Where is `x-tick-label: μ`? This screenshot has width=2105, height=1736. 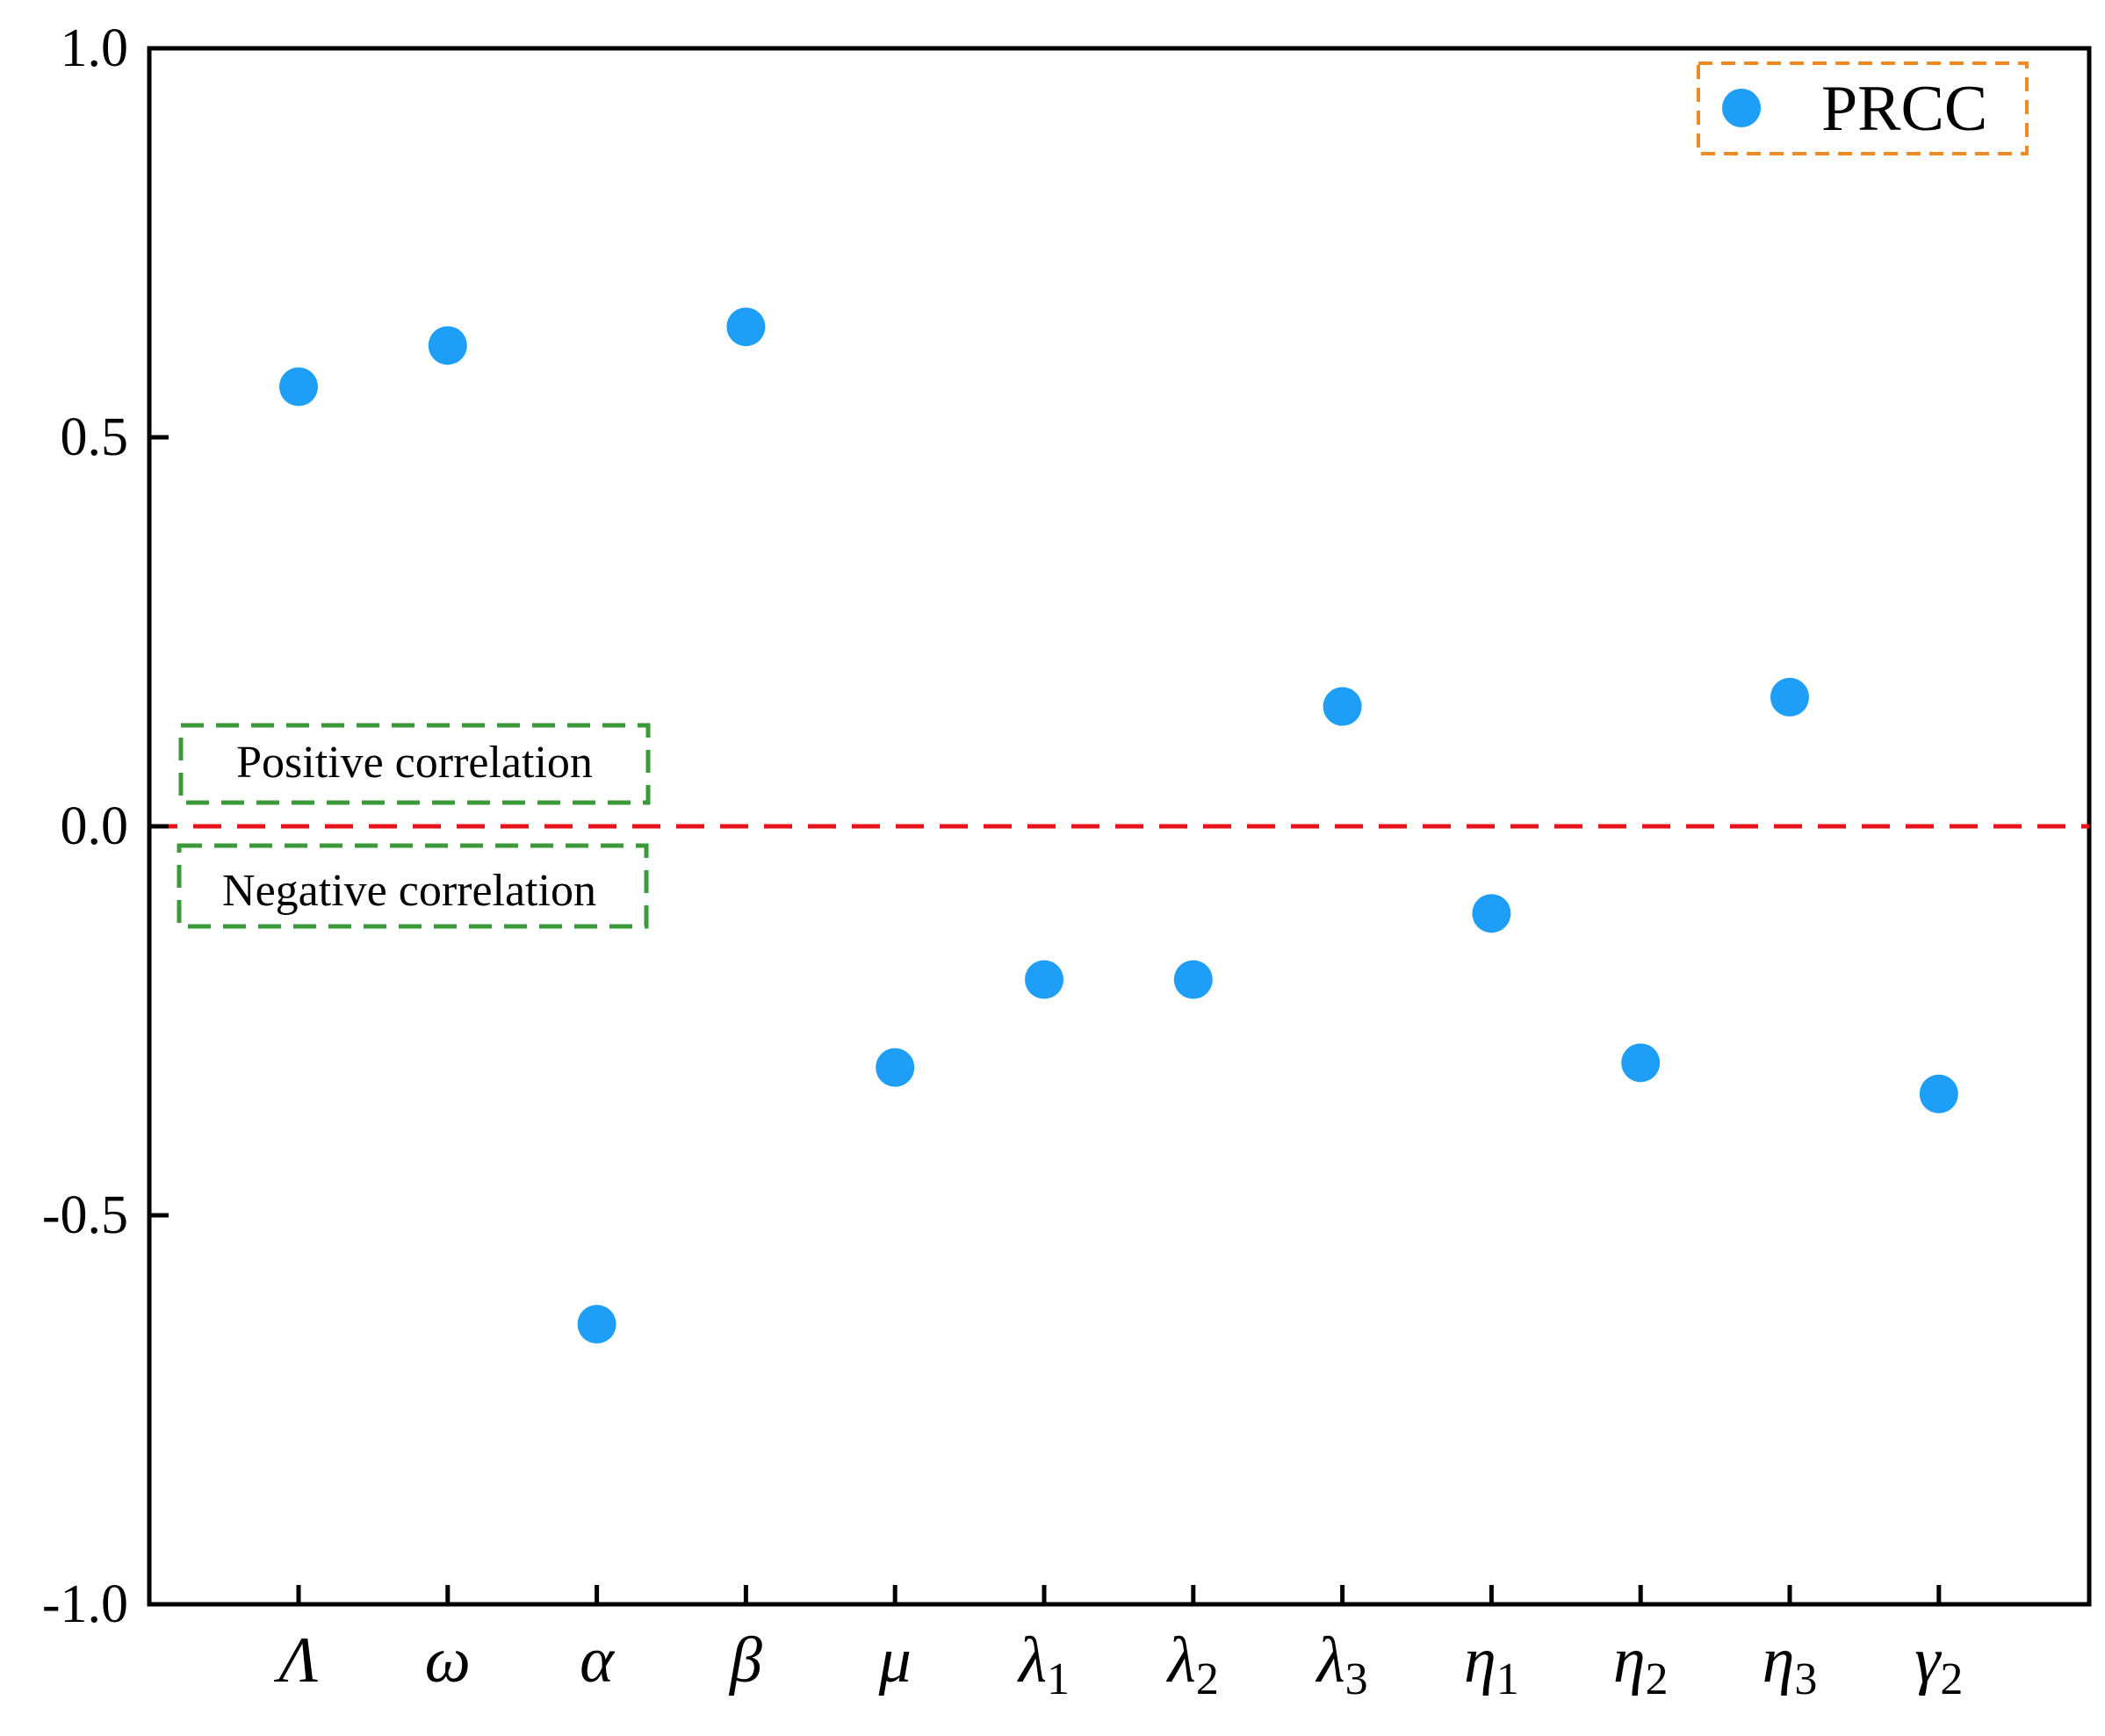 x-tick-label: μ is located at coordinates (895, 1660).